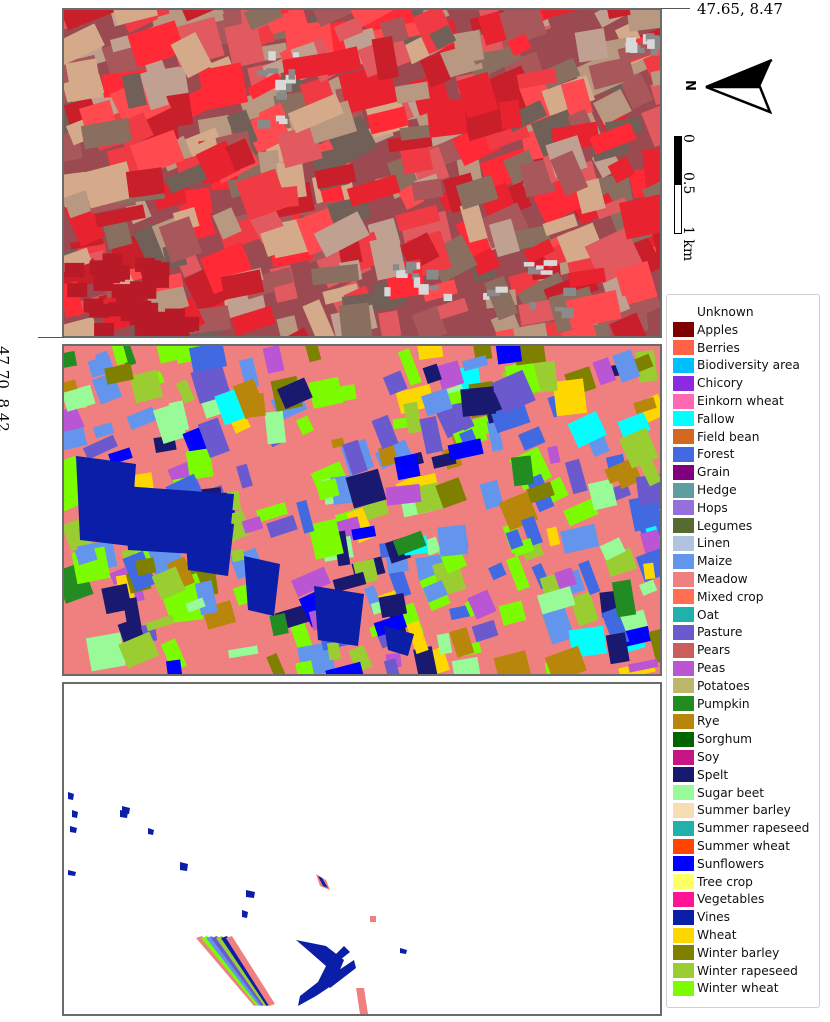 The image size is (830, 1022). Describe the element at coordinates (718, 793) in the screenshot. I see `legend-item: Sugar beet` at that location.